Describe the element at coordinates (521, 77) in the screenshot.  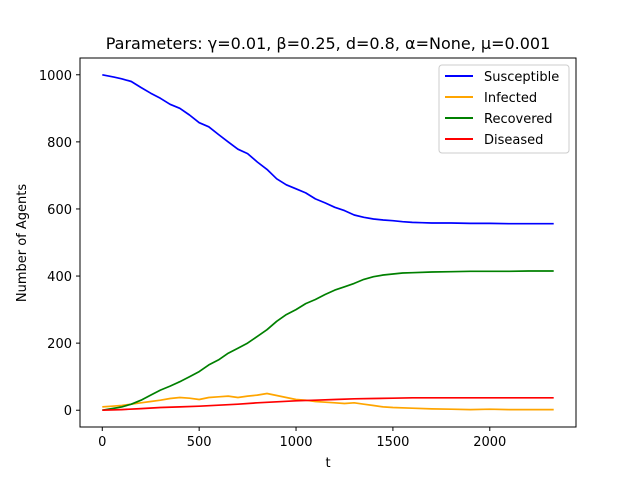
I see `legend-label-susceptible: Susceptible` at that location.